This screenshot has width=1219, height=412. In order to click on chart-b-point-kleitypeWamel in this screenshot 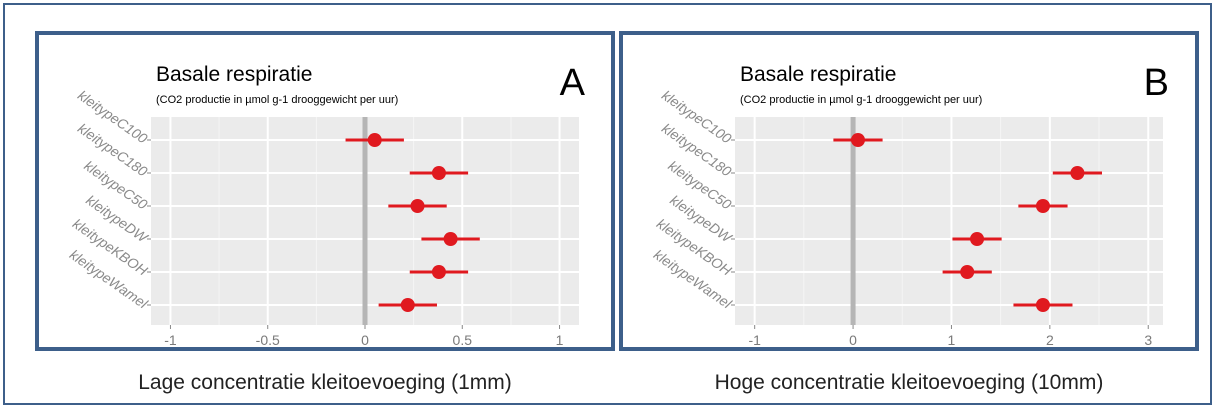, I will do `click(1042, 305)`.